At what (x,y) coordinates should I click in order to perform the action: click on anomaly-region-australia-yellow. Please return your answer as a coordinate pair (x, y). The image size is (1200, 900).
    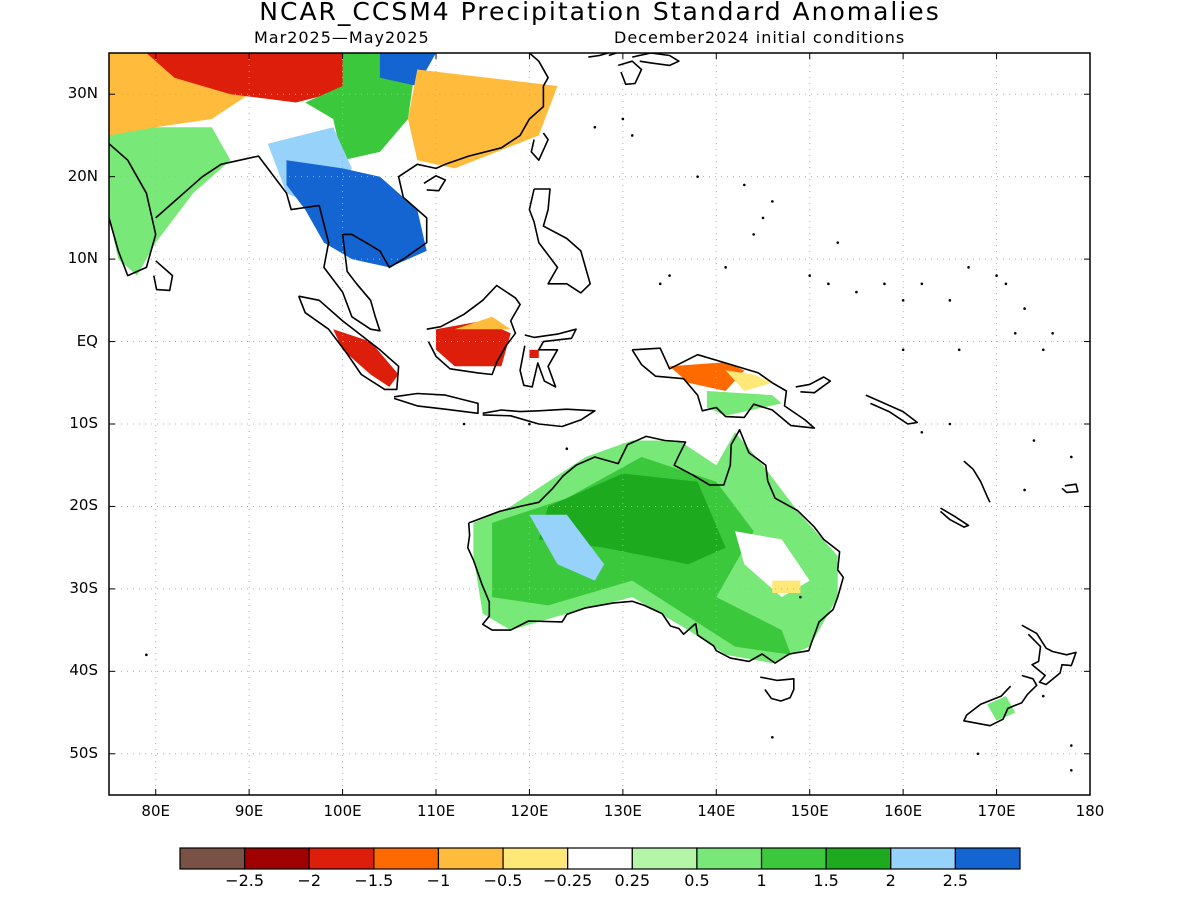
    Looking at the image, I should click on (786, 586).